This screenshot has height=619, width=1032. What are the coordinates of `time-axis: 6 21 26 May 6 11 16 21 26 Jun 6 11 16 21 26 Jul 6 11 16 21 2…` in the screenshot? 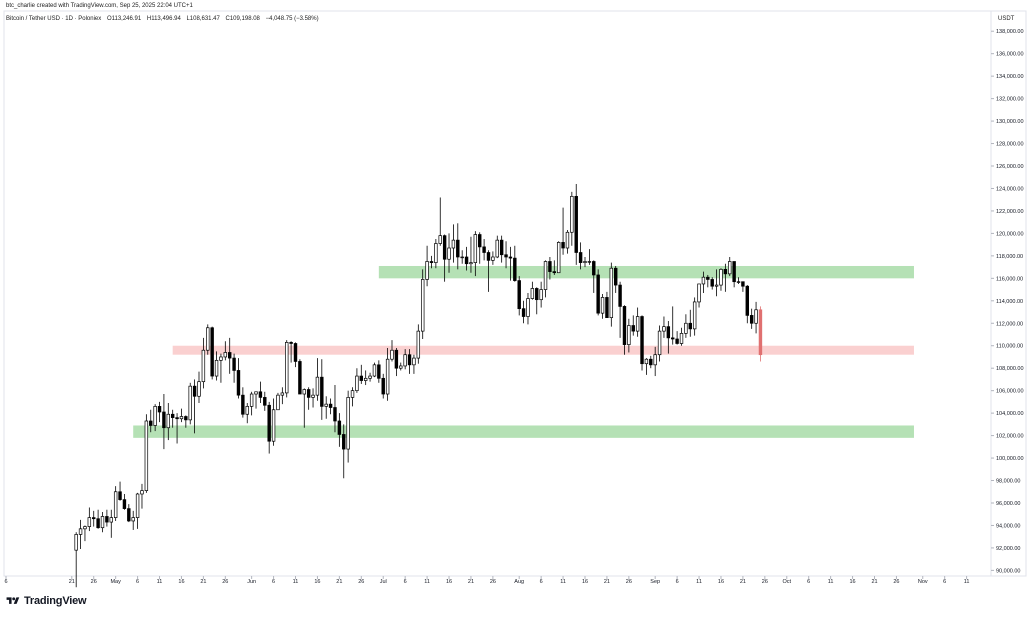 It's located at (486, 580).